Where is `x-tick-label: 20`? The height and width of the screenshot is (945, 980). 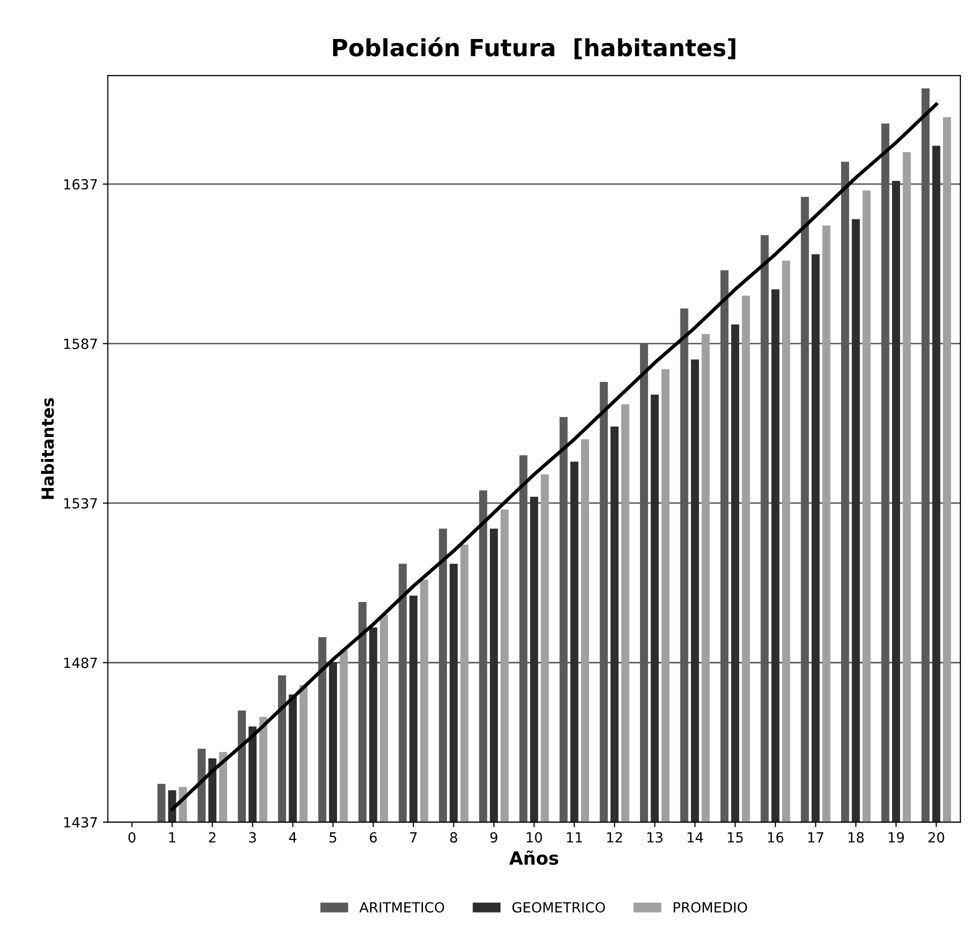
x-tick-label: 20 is located at coordinates (936, 837).